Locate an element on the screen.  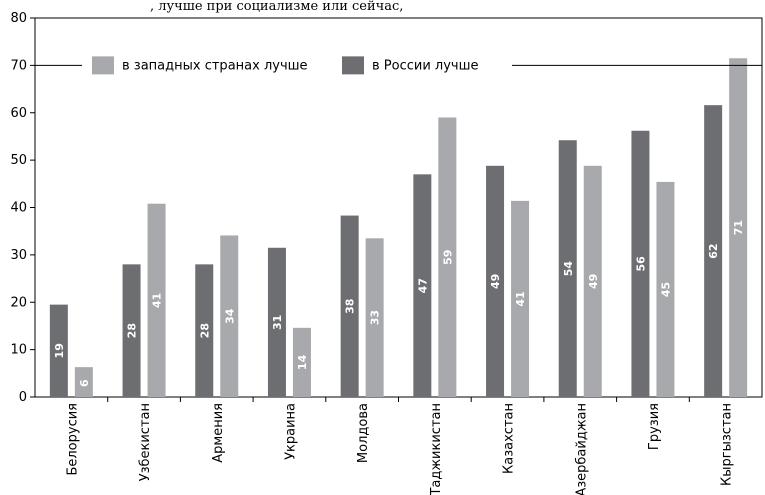
y-tick-label: 70 is located at coordinates (18, 65).